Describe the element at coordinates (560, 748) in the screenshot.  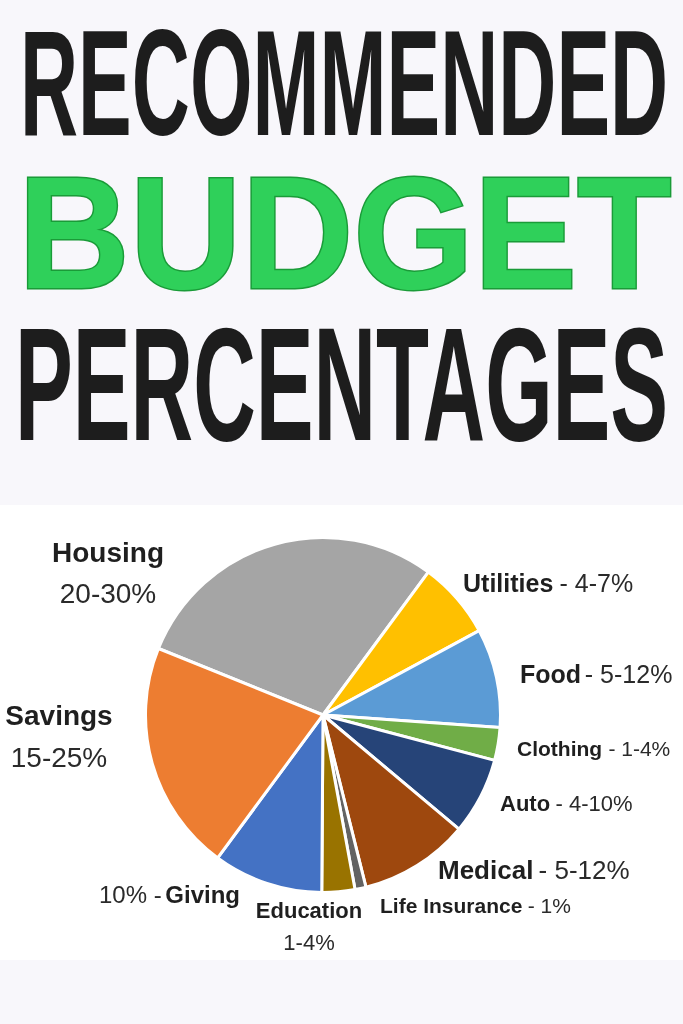
I see `slice-label: Clothing` at that location.